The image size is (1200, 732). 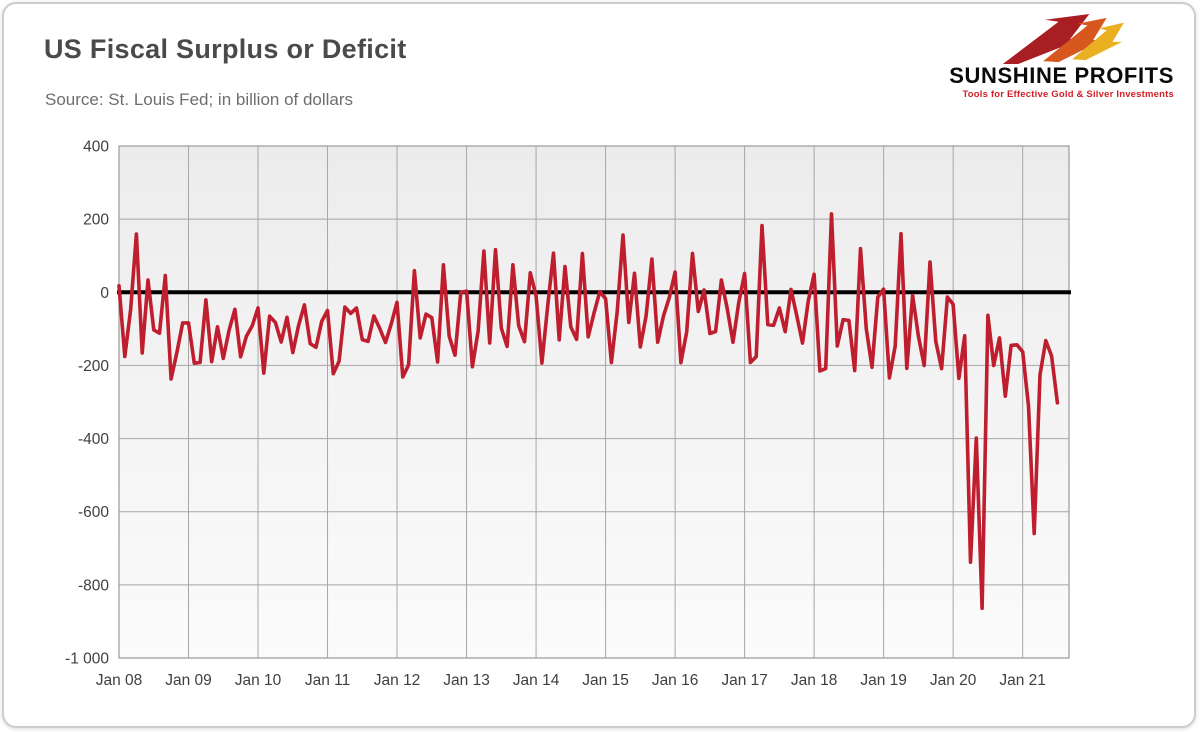 What do you see at coordinates (744, 680) in the screenshot?
I see `x-axis-tick-label: Jan 17` at bounding box center [744, 680].